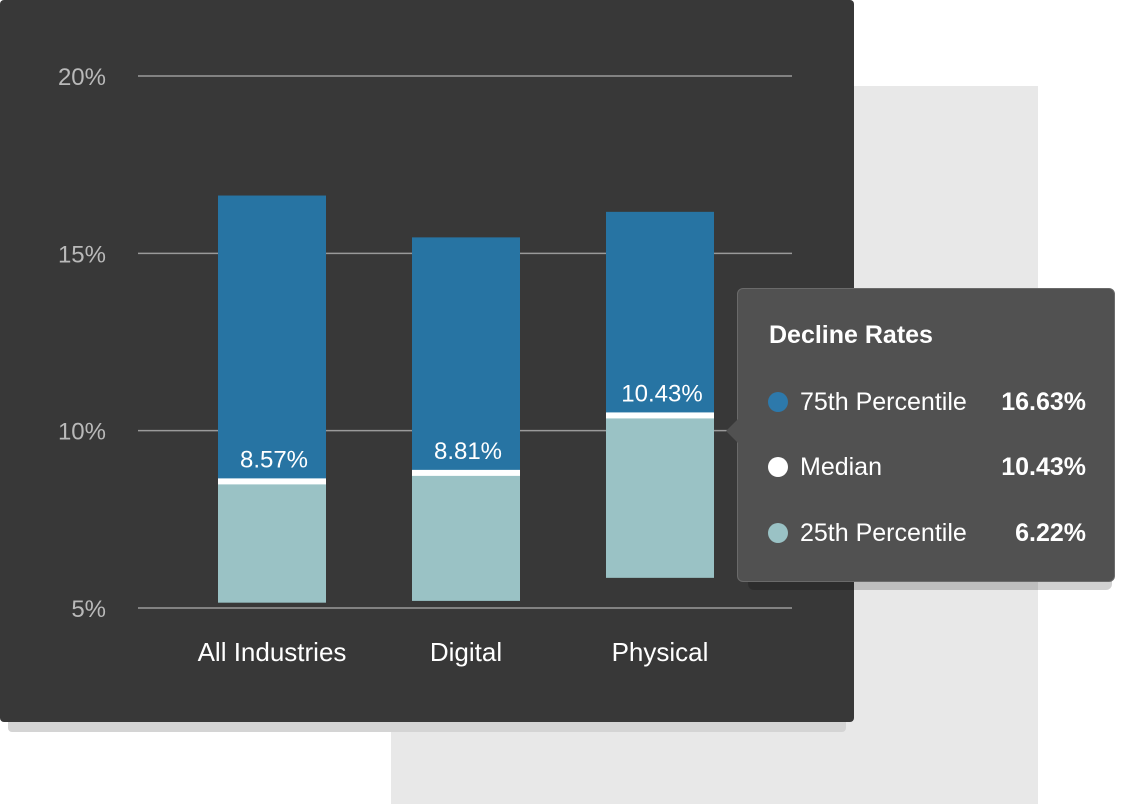 This screenshot has width=1126, height=804. What do you see at coordinates (88, 609) in the screenshot?
I see `y-tick-label: 5%` at bounding box center [88, 609].